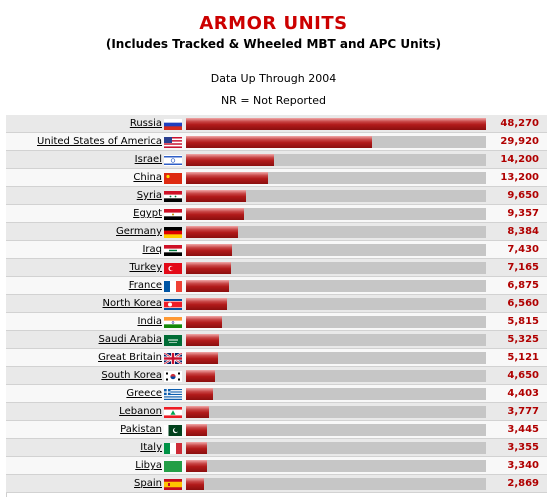  Describe the element at coordinates (204, 322) in the screenshot. I see `bar-india` at that location.